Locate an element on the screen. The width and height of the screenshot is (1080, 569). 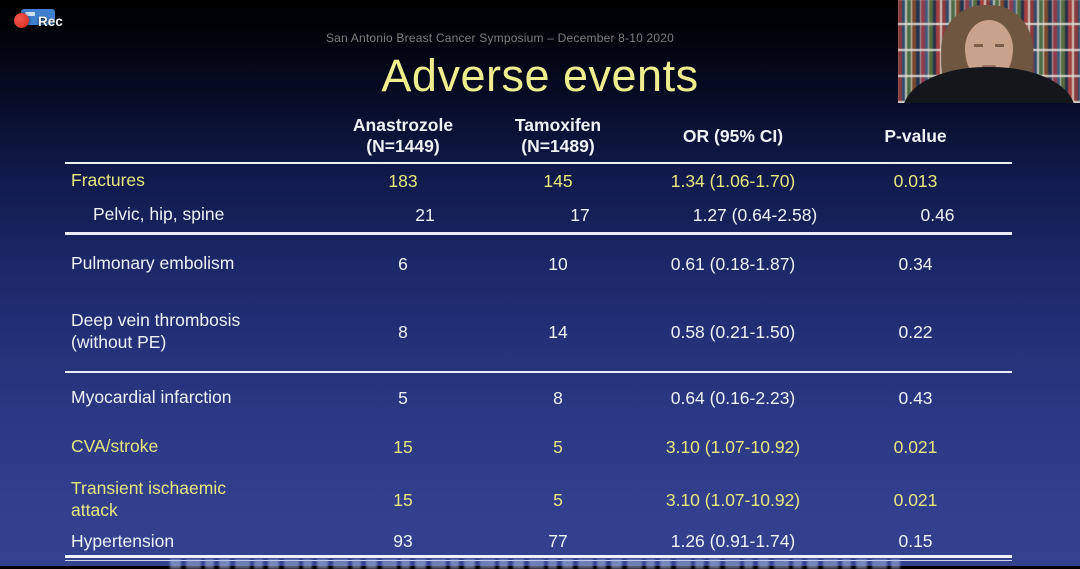
recorder-app-icon is located at coordinates (38, 17).